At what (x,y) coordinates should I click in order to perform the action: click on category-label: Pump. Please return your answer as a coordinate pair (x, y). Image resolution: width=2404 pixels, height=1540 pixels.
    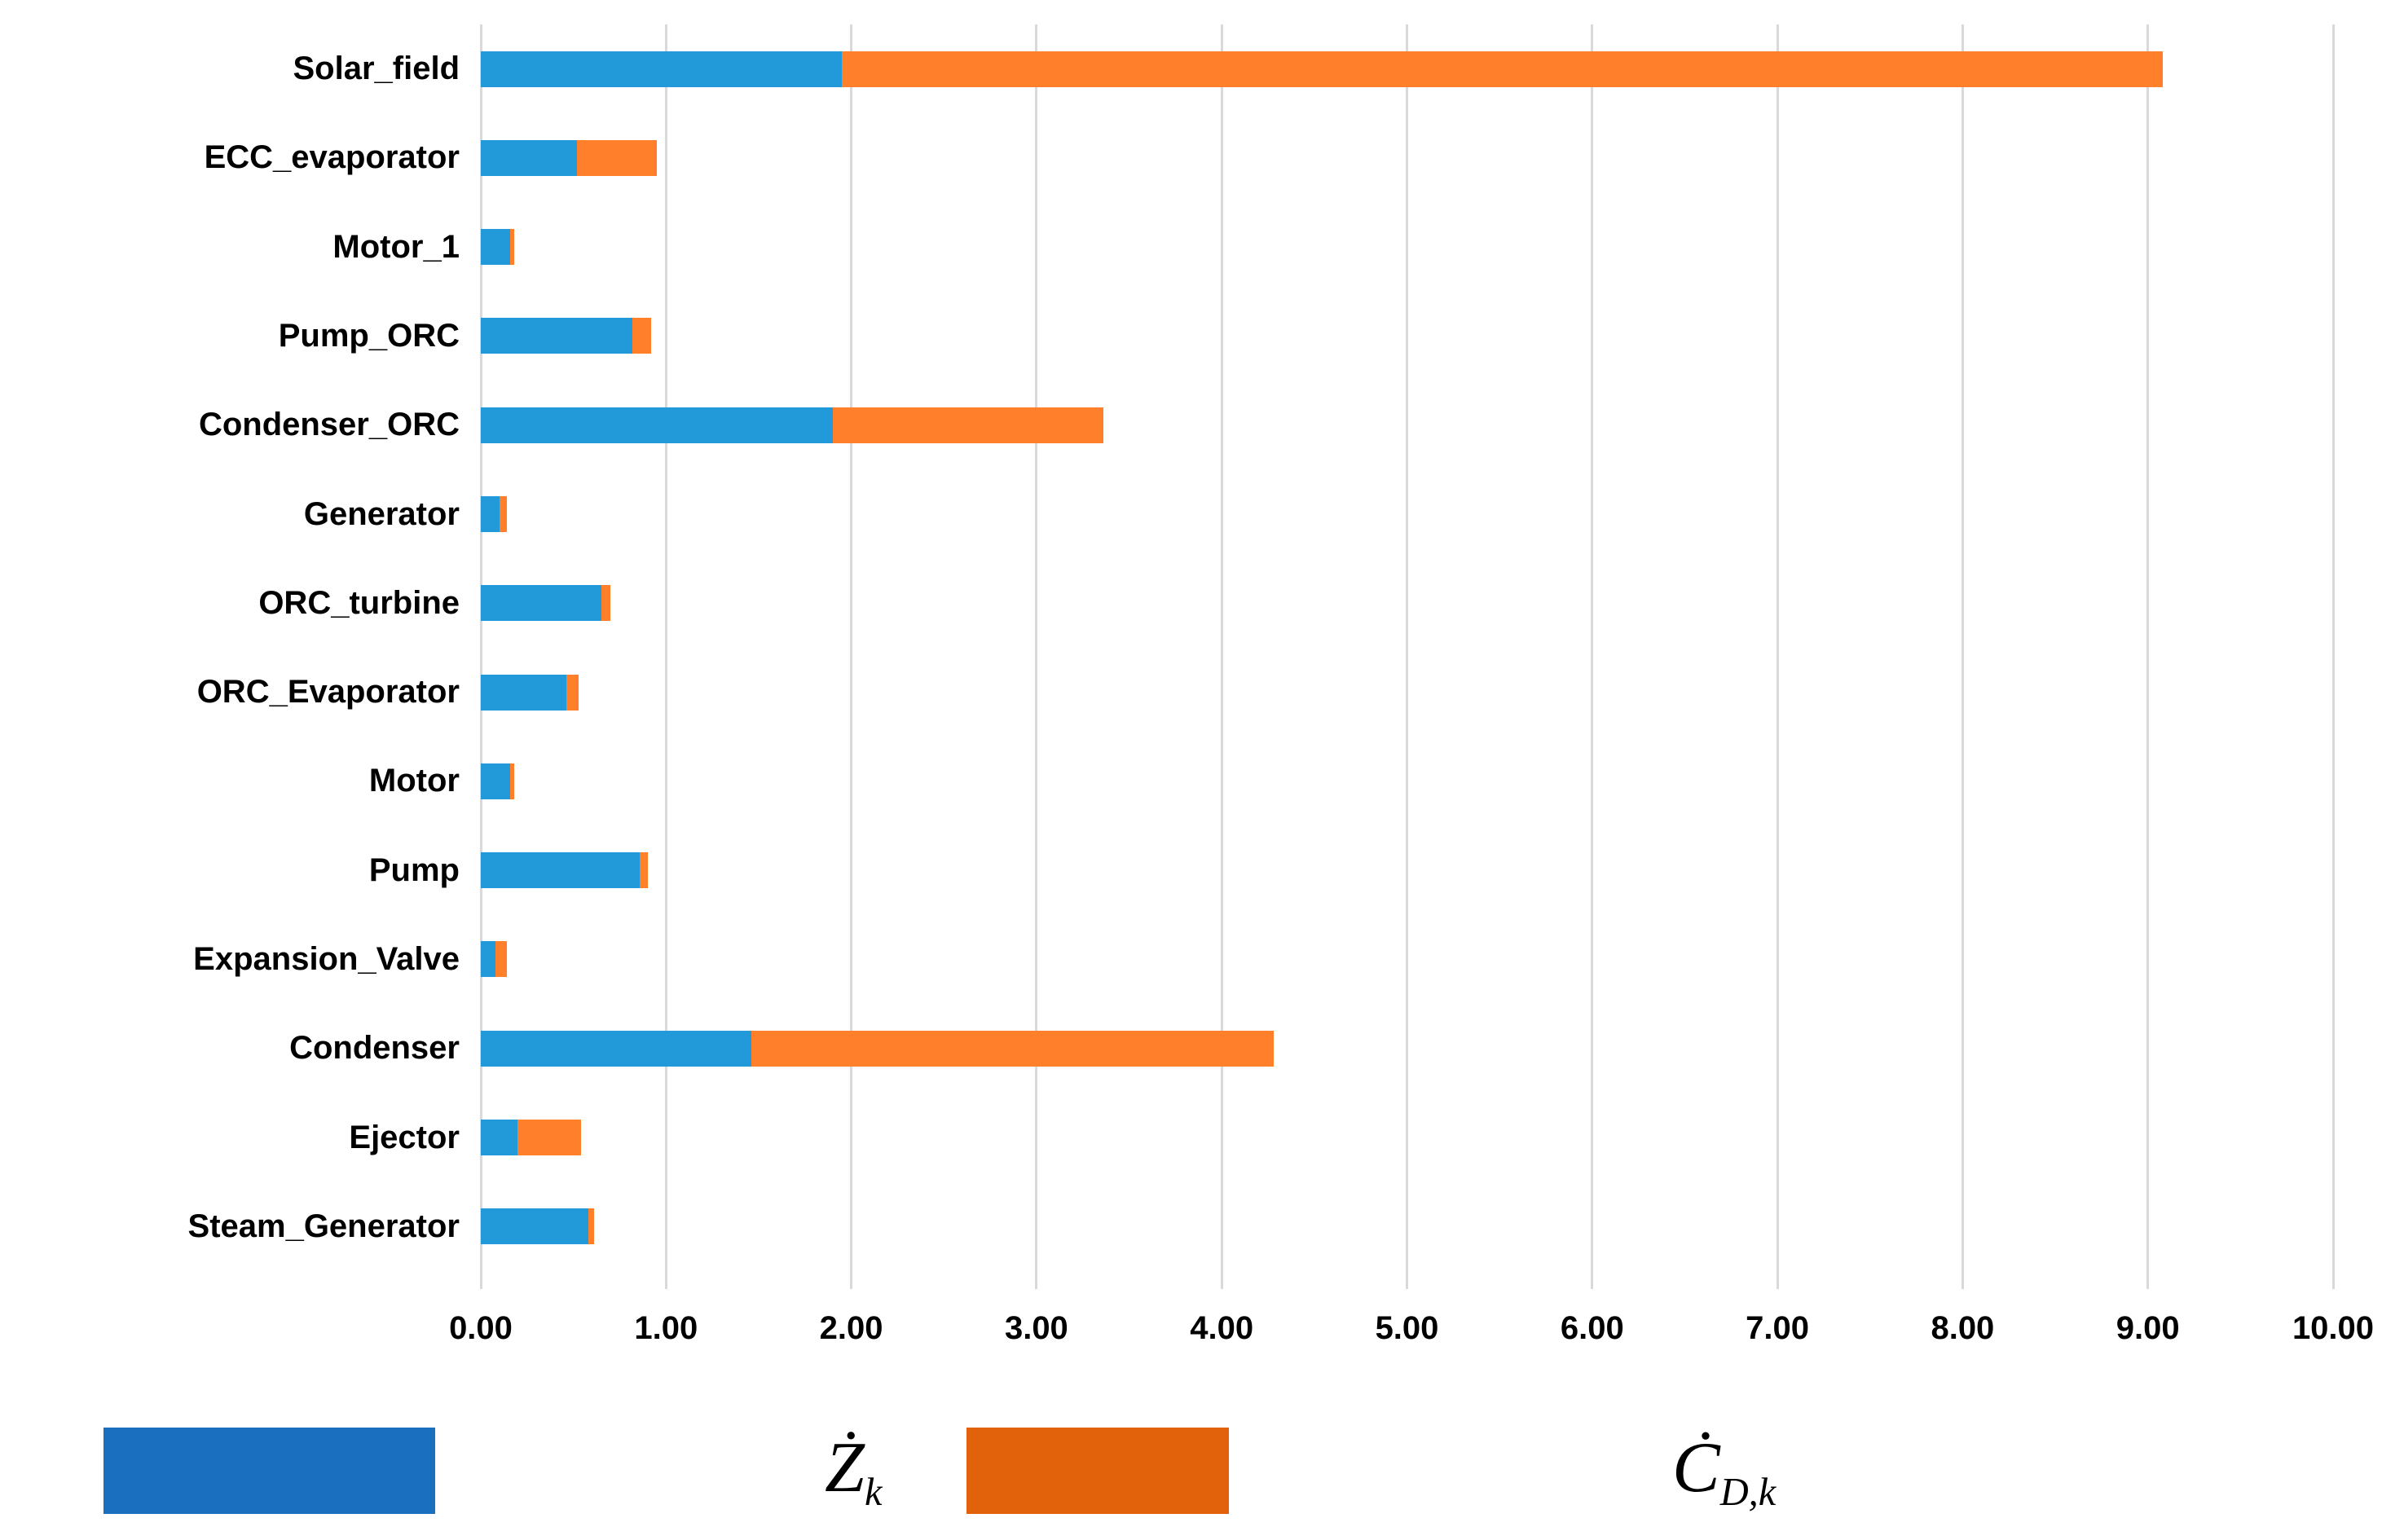
    Looking at the image, I should click on (414, 869).